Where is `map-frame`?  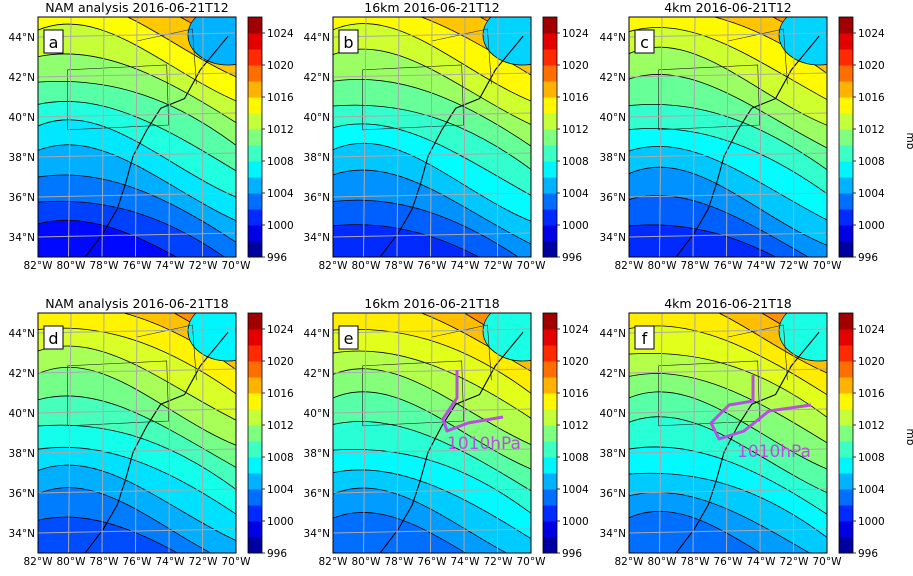
map-frame is located at coordinates (728, 433).